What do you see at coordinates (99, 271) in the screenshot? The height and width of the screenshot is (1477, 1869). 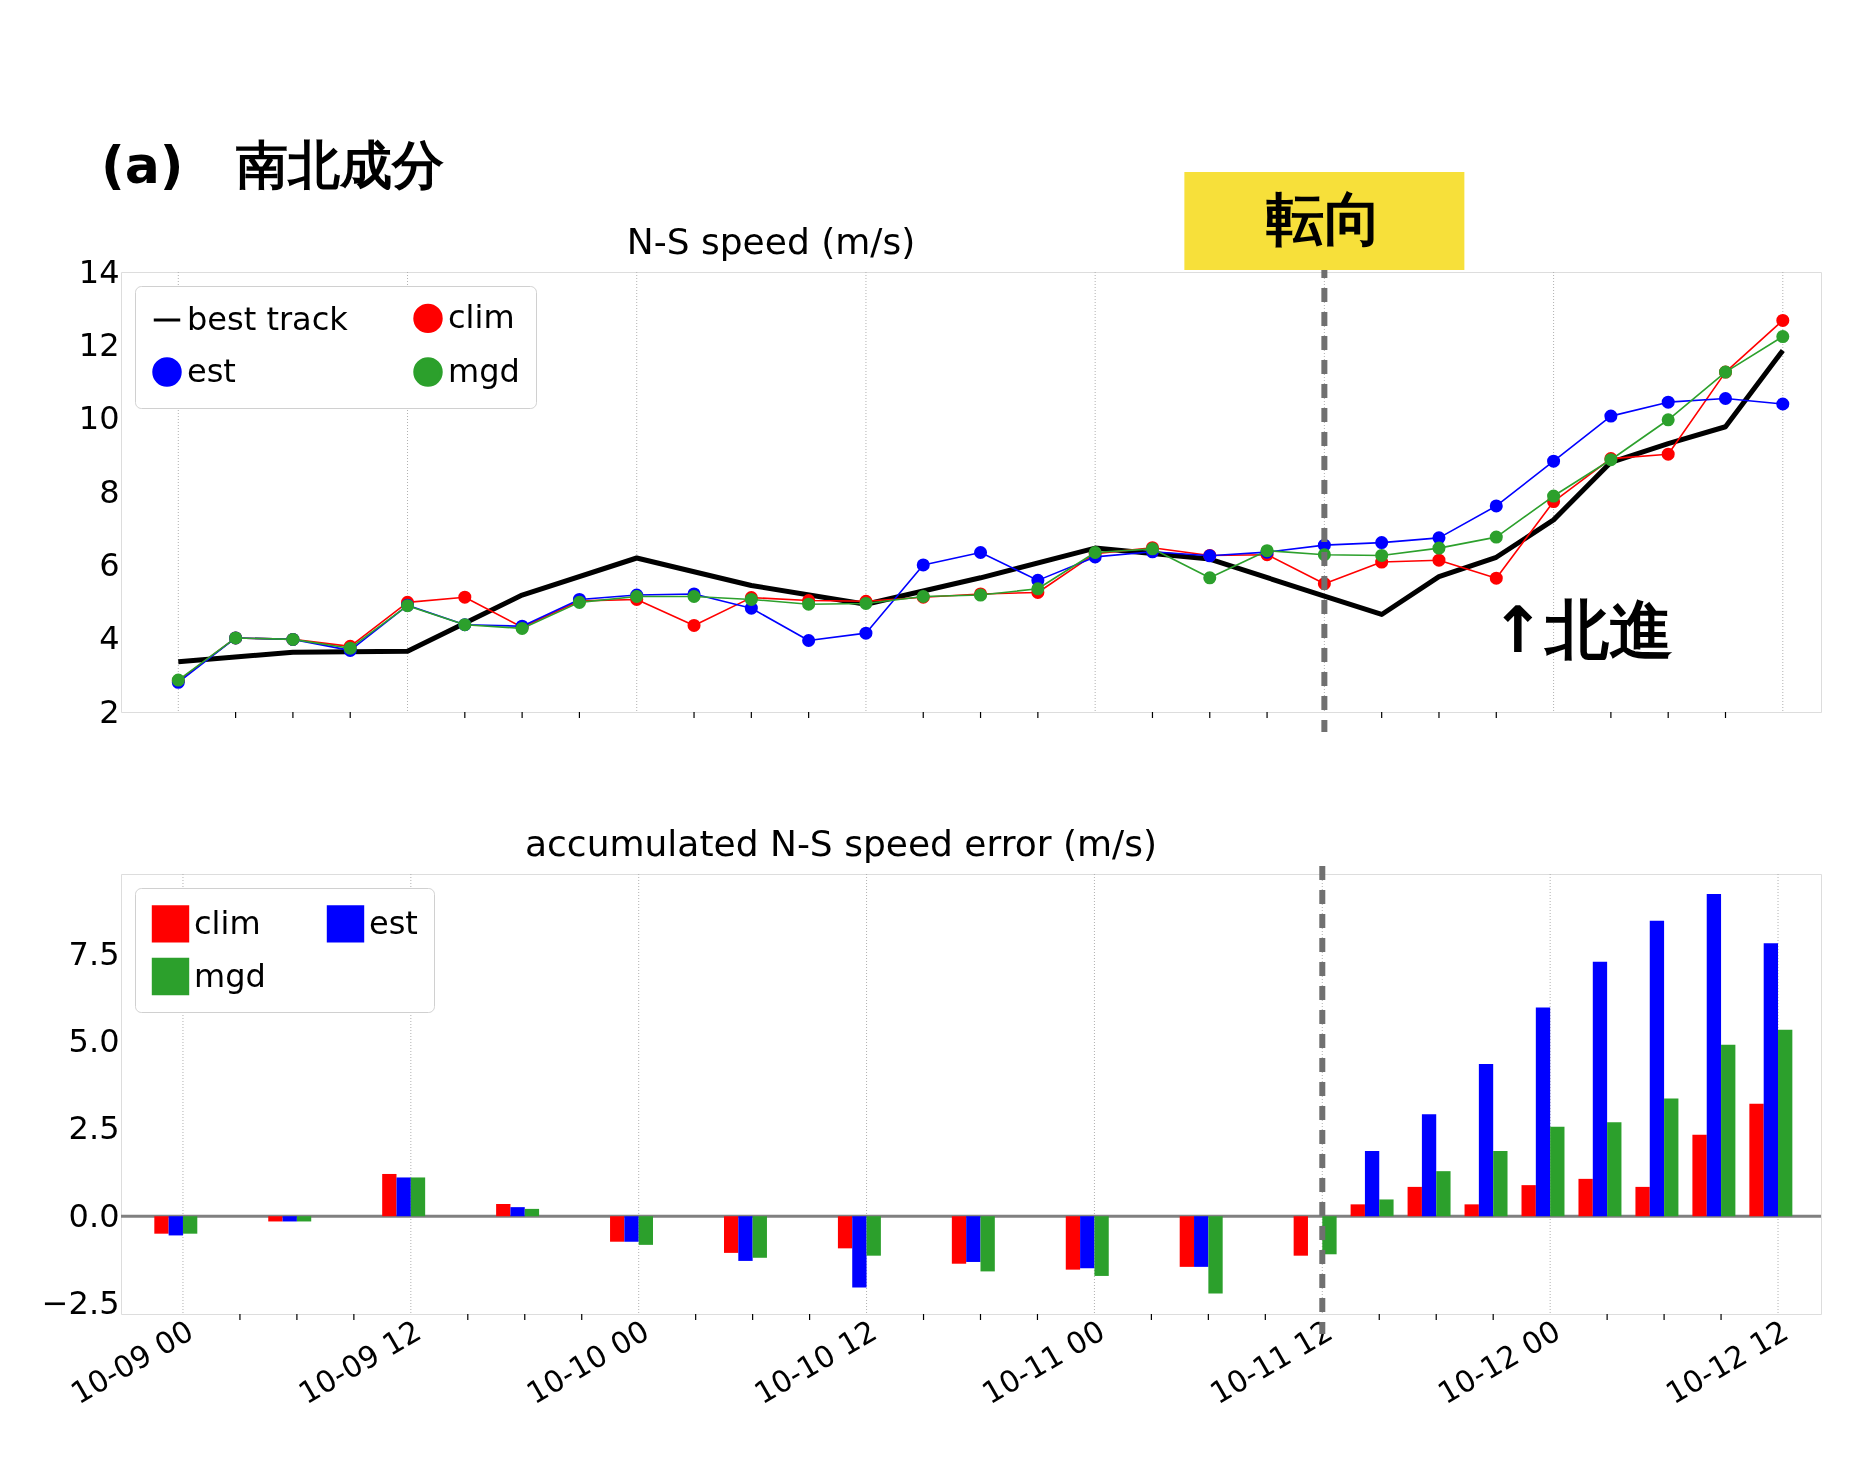 I see `y-tick-label: 14` at bounding box center [99, 271].